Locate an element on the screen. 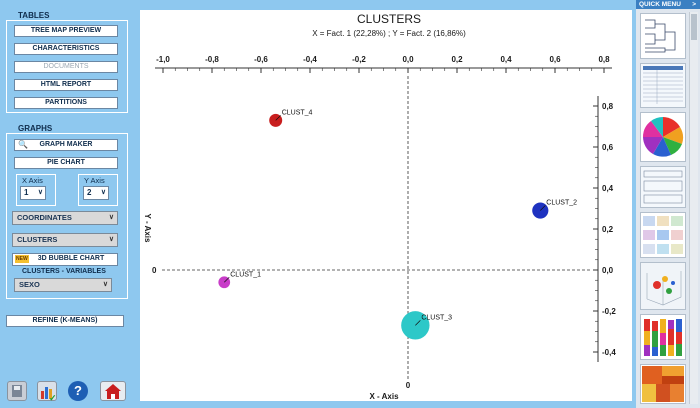  y-tick-label: 0,8 is located at coordinates (608, 106).